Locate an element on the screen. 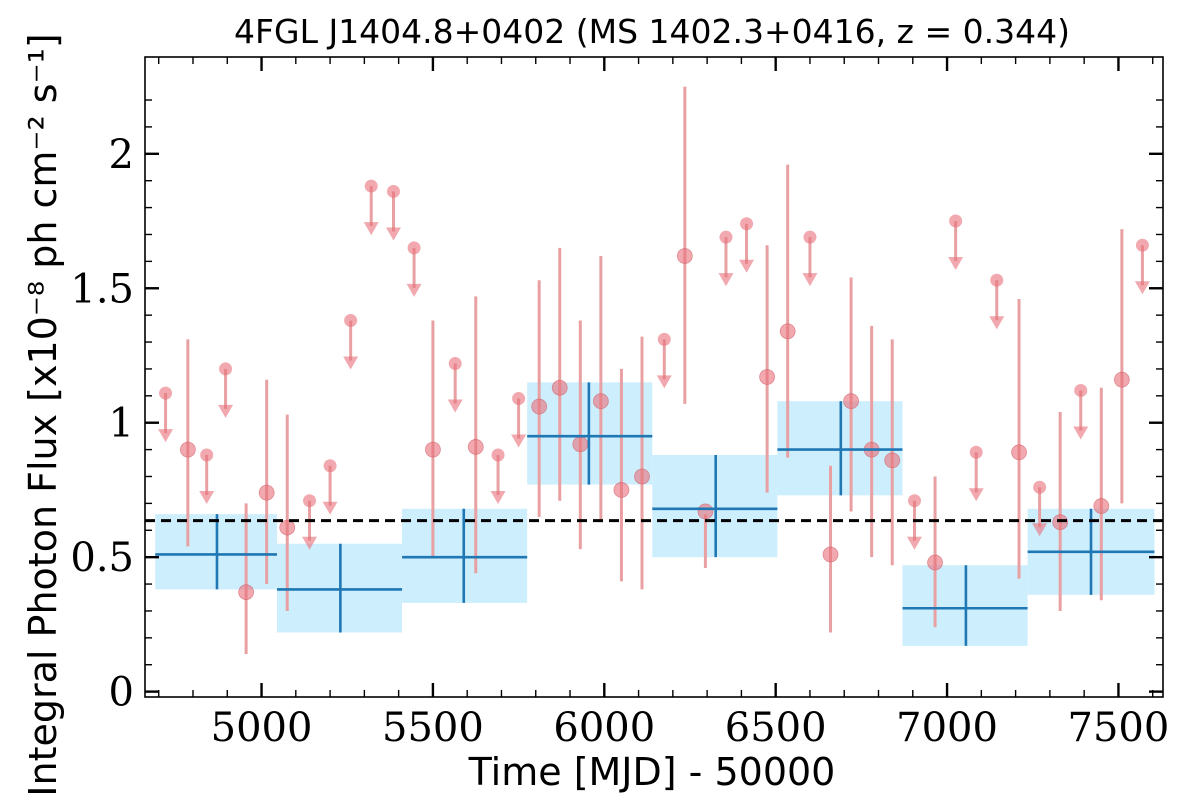 The image size is (1200, 800). x-tick-label: 6500 is located at coordinates (776, 728).